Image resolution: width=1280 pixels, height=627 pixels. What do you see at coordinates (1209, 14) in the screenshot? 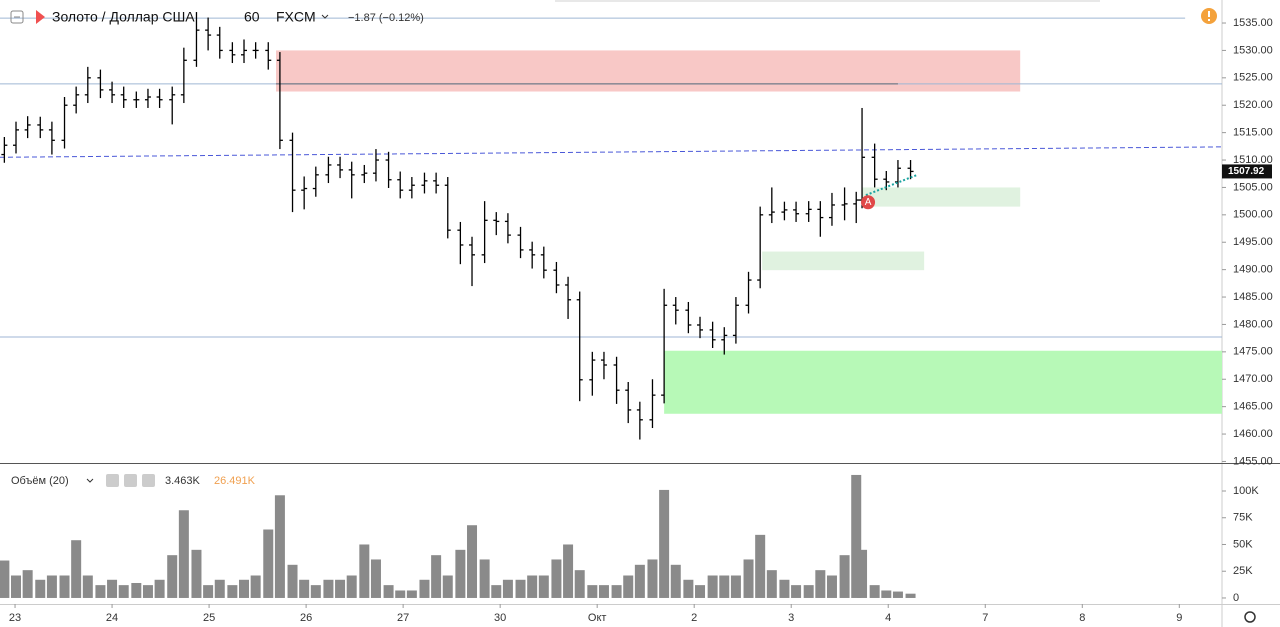
I see `alert-mark` at bounding box center [1209, 14].